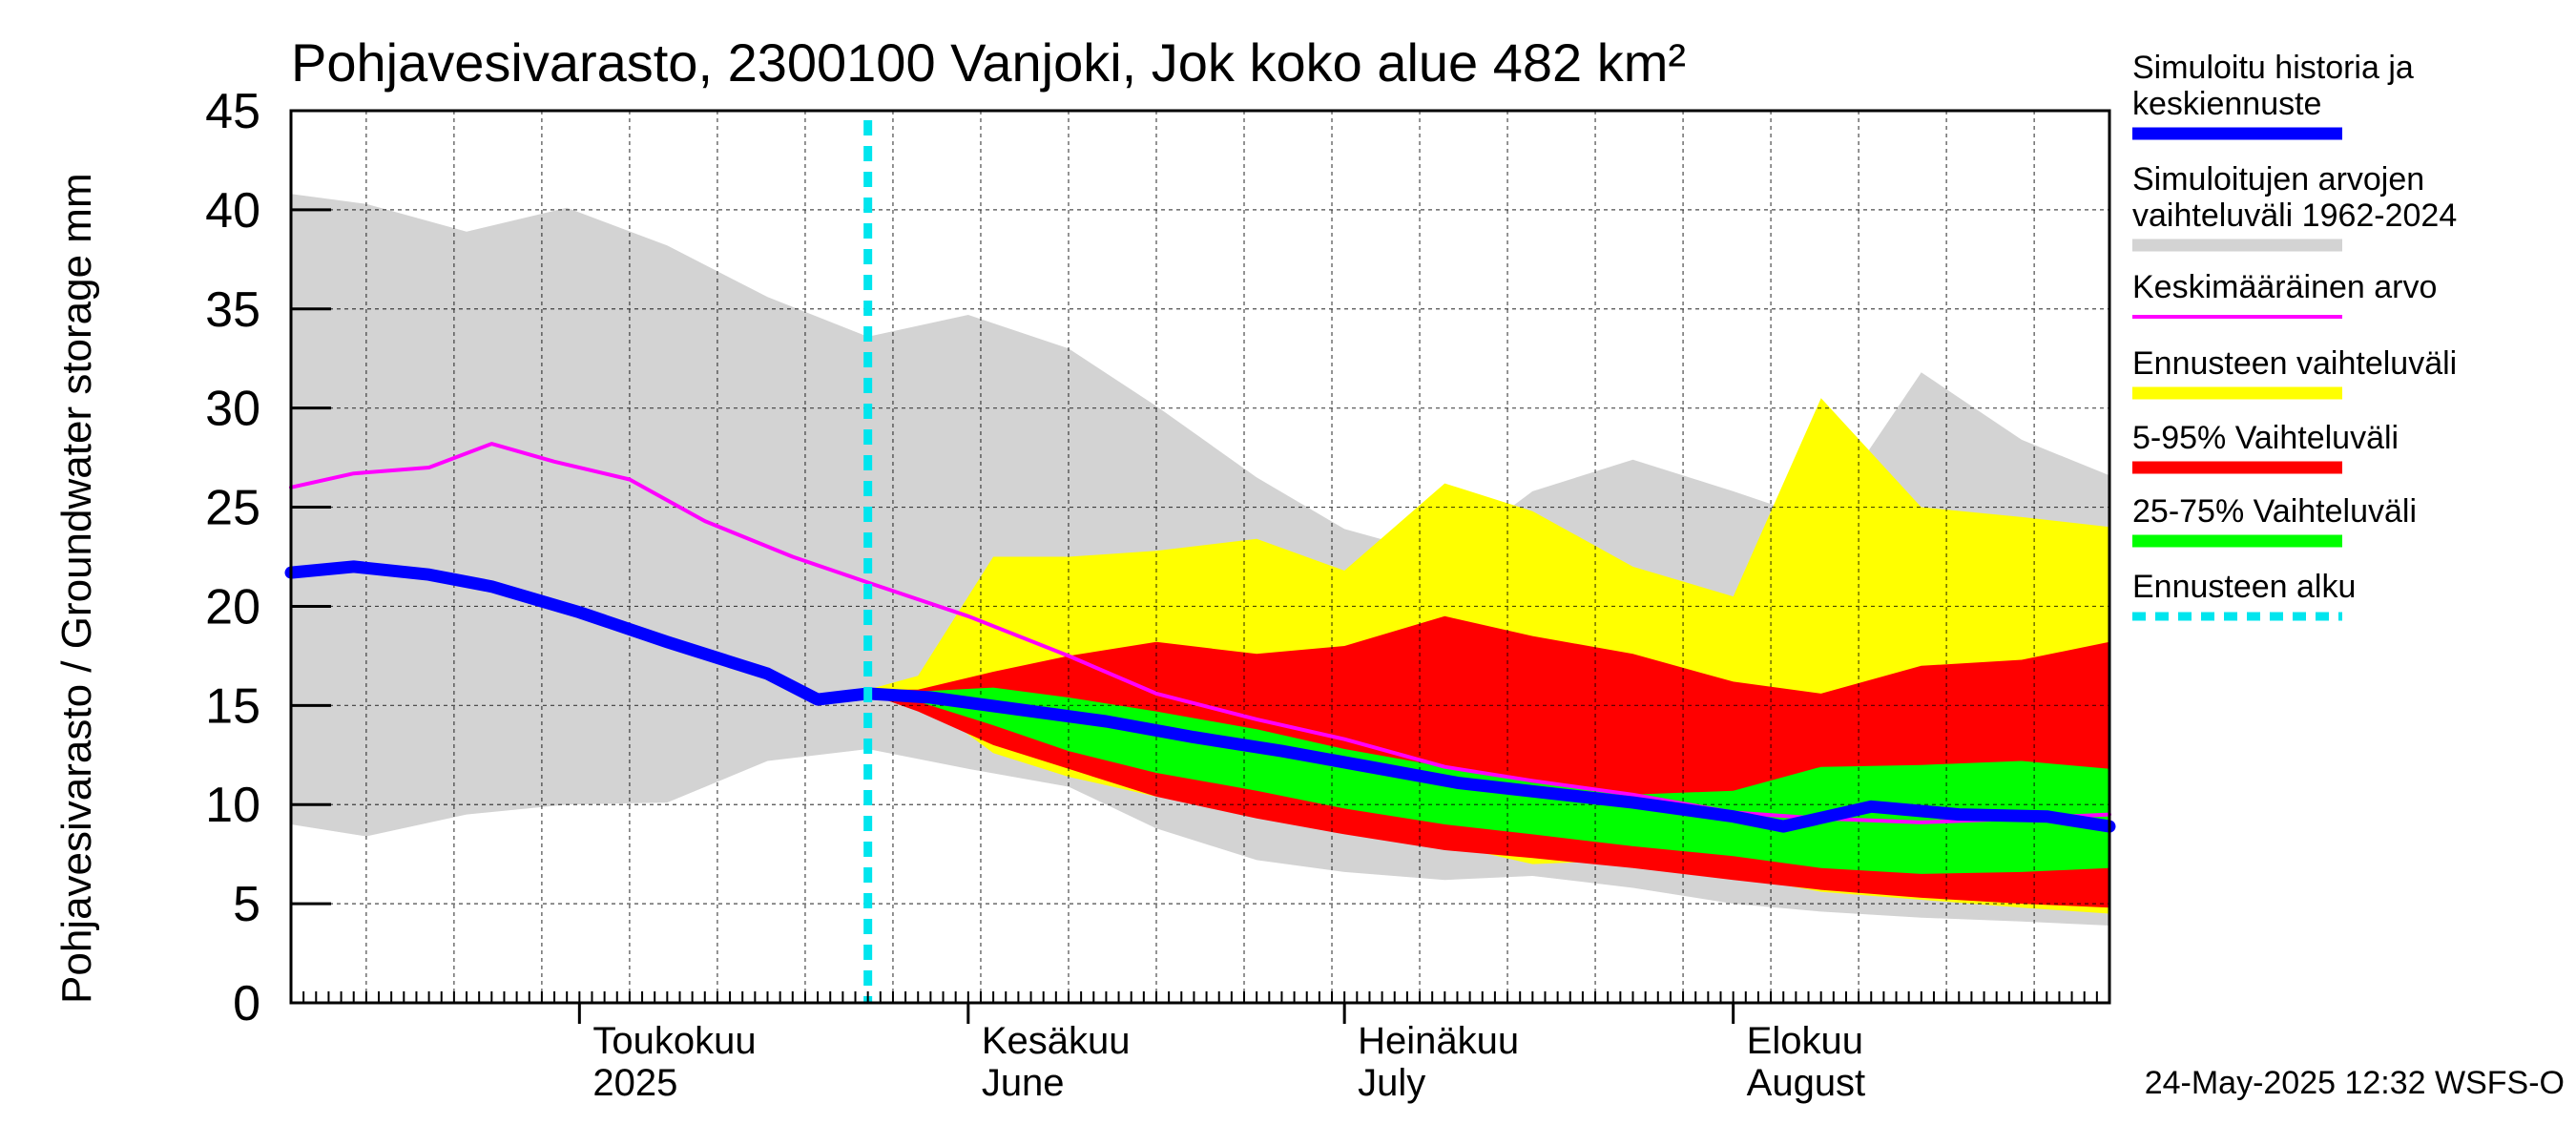 The height and width of the screenshot is (1145, 2576). What do you see at coordinates (1023, 1083) in the screenshot?
I see `x-tick-label-en: June` at bounding box center [1023, 1083].